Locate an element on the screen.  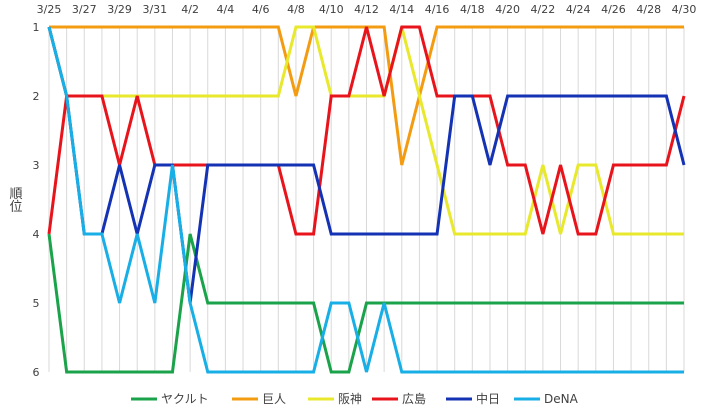
x-tick-label: 4/20 is located at coordinates (507, 9).